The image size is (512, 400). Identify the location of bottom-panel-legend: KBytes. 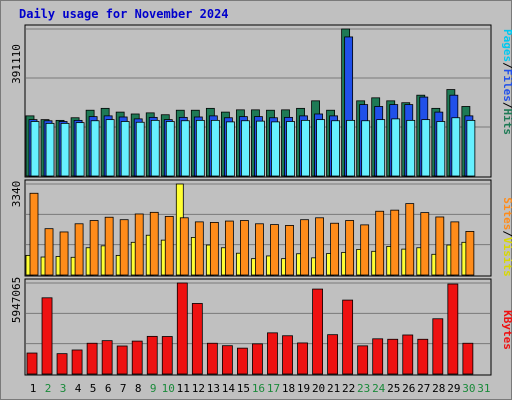
(506, 330).